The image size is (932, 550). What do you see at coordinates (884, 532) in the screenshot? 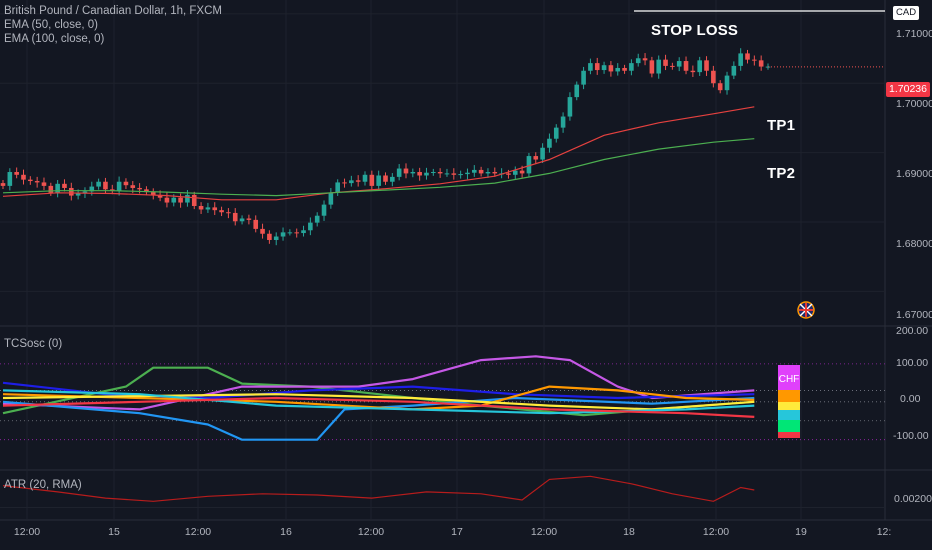
I see `time-tick: 12:` at bounding box center [884, 532].